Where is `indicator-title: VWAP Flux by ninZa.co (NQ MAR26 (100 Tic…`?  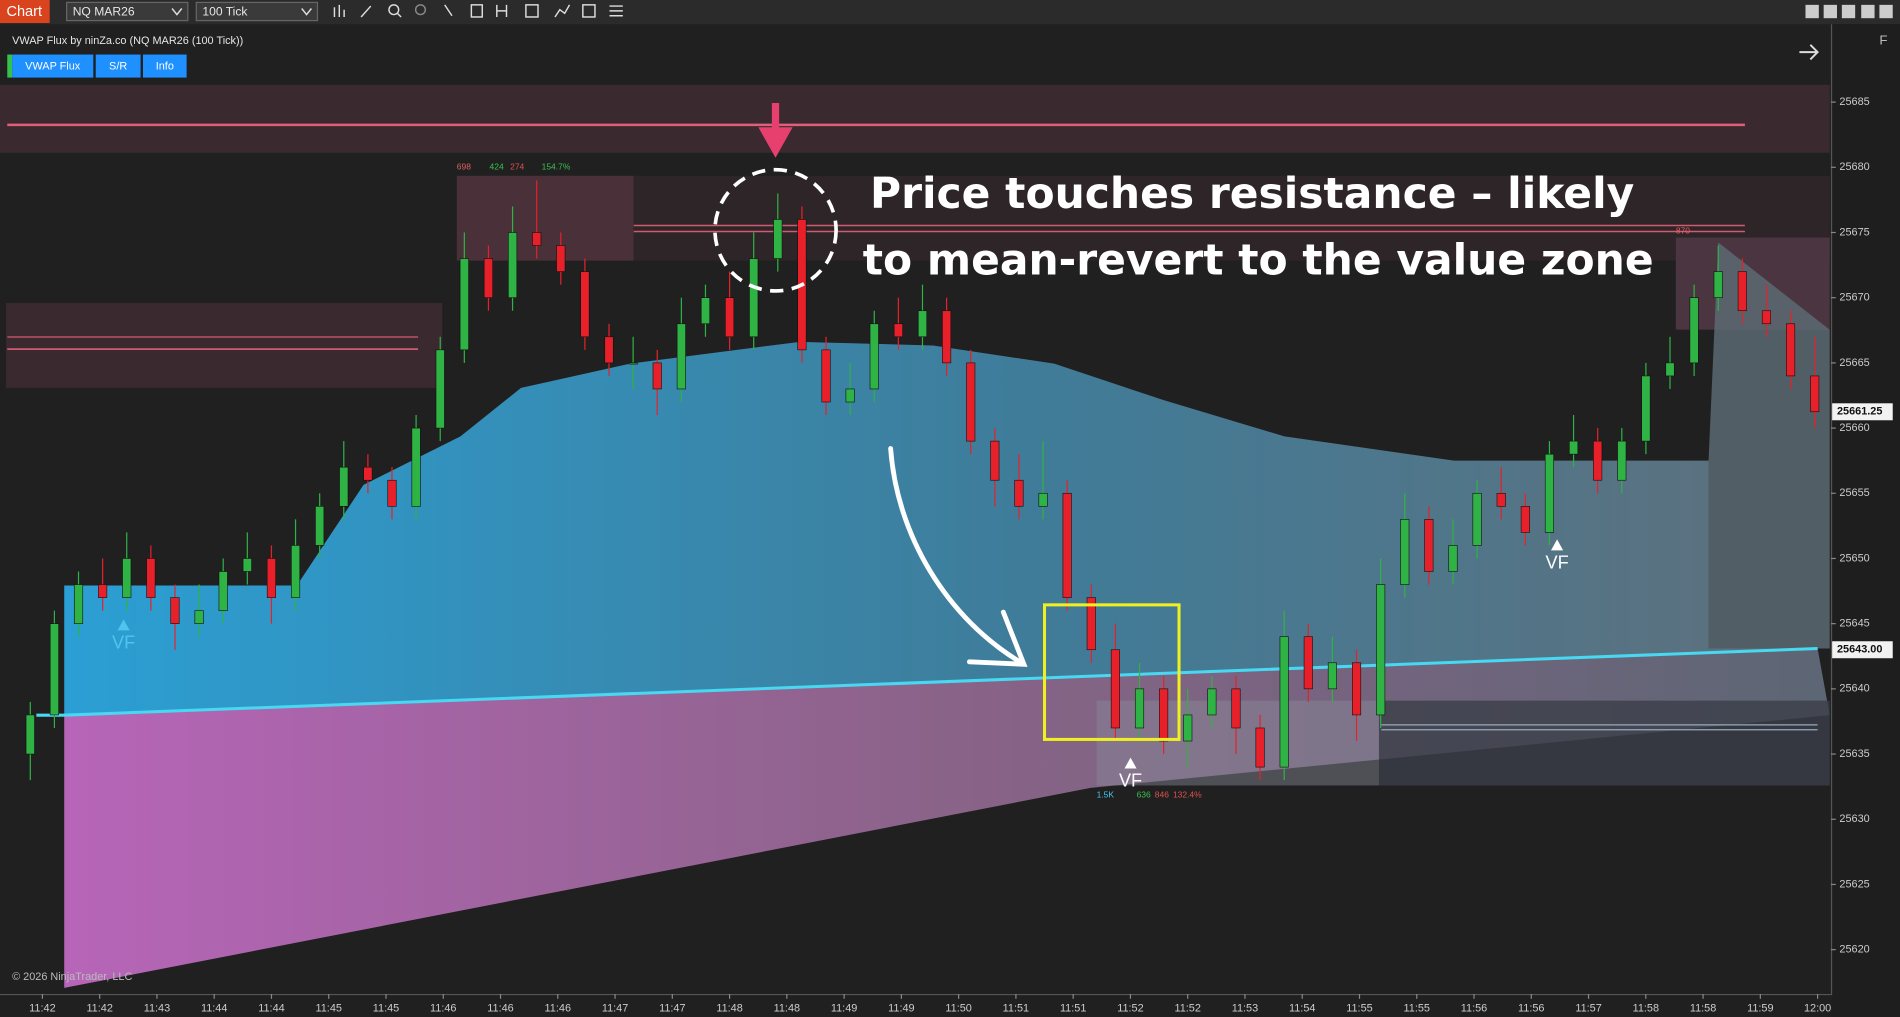 indicator-title: VWAP Flux by ninZa.co (NQ MAR26 (100 Tic… is located at coordinates (127, 41).